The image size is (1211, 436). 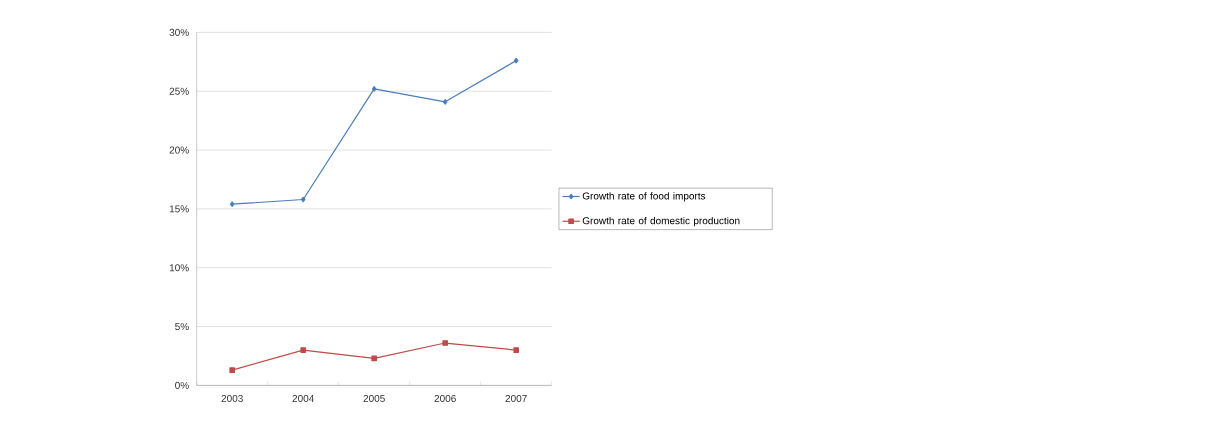 What do you see at coordinates (661, 221) in the screenshot?
I see `legend-label: Growth rate of domestic production` at bounding box center [661, 221].